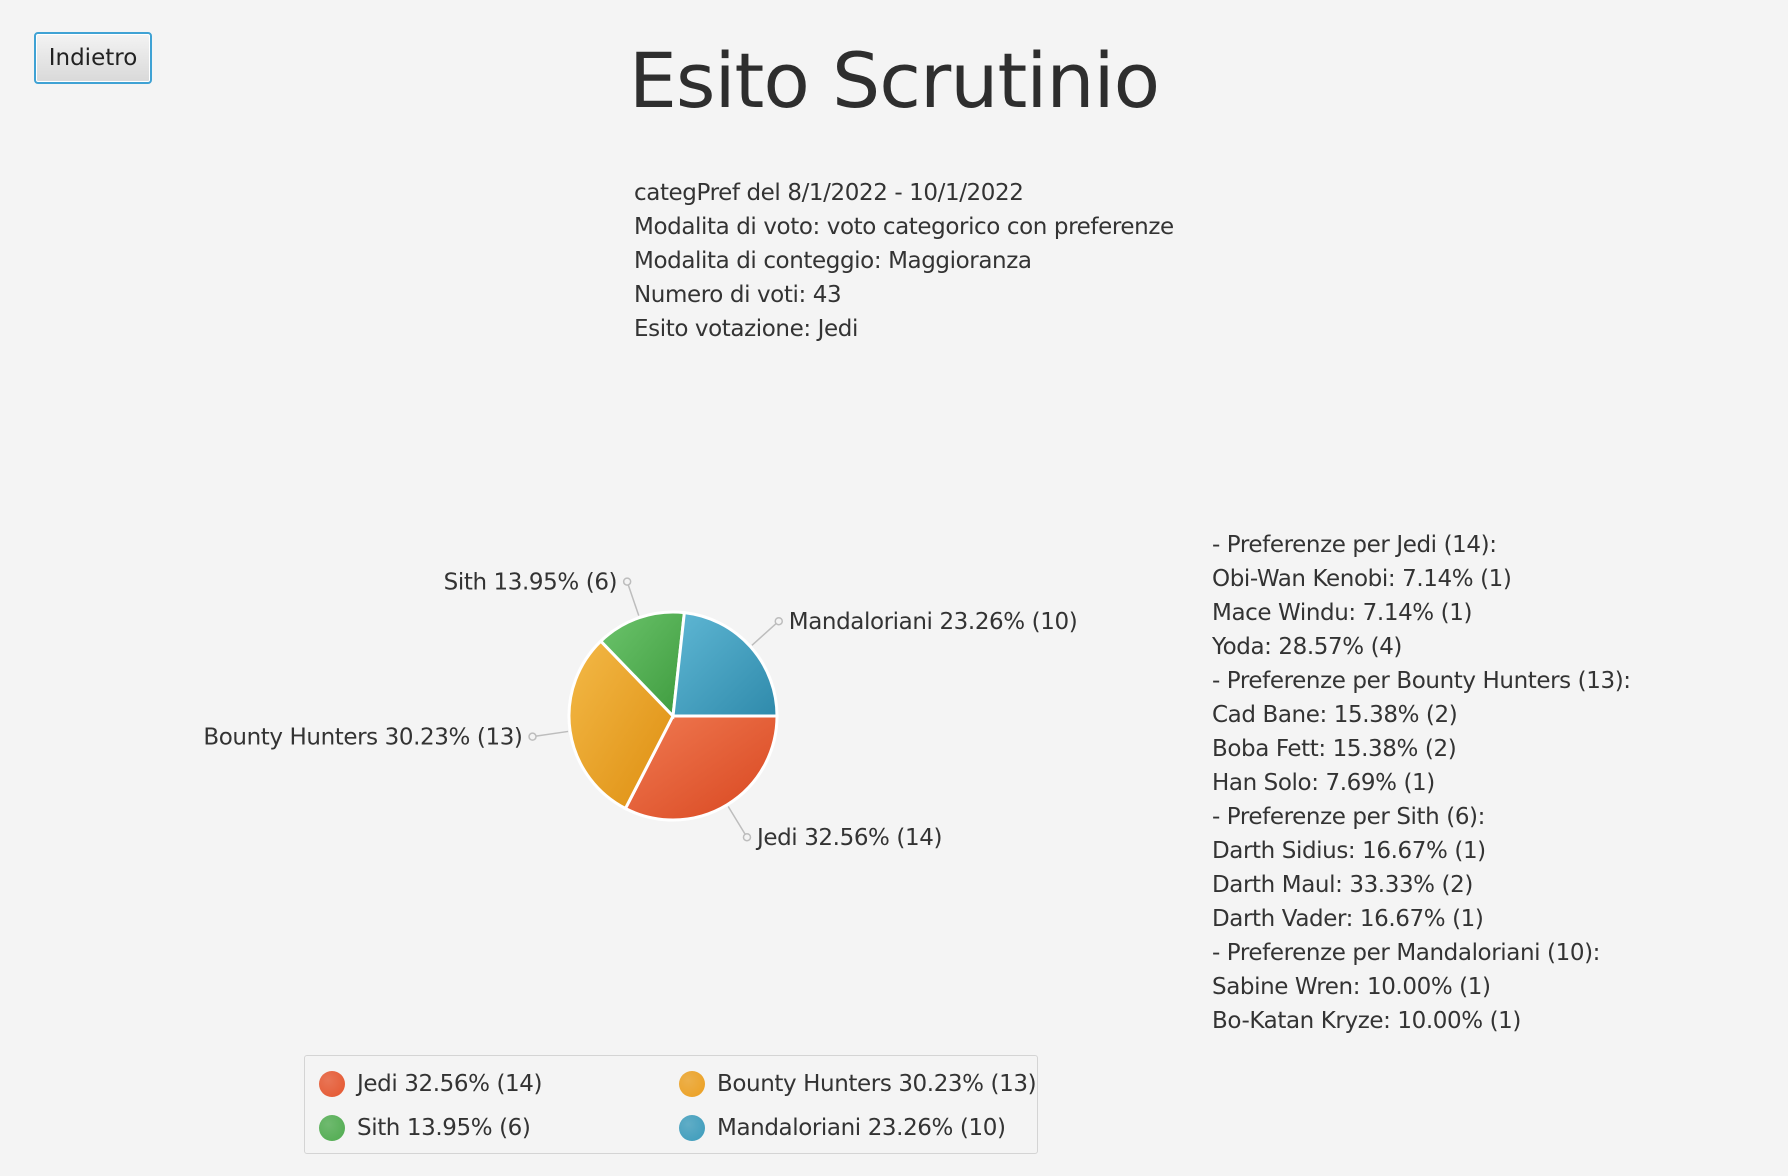  I want to click on ballot-info-vote-count: Numero di voti: 43, so click(738, 295).